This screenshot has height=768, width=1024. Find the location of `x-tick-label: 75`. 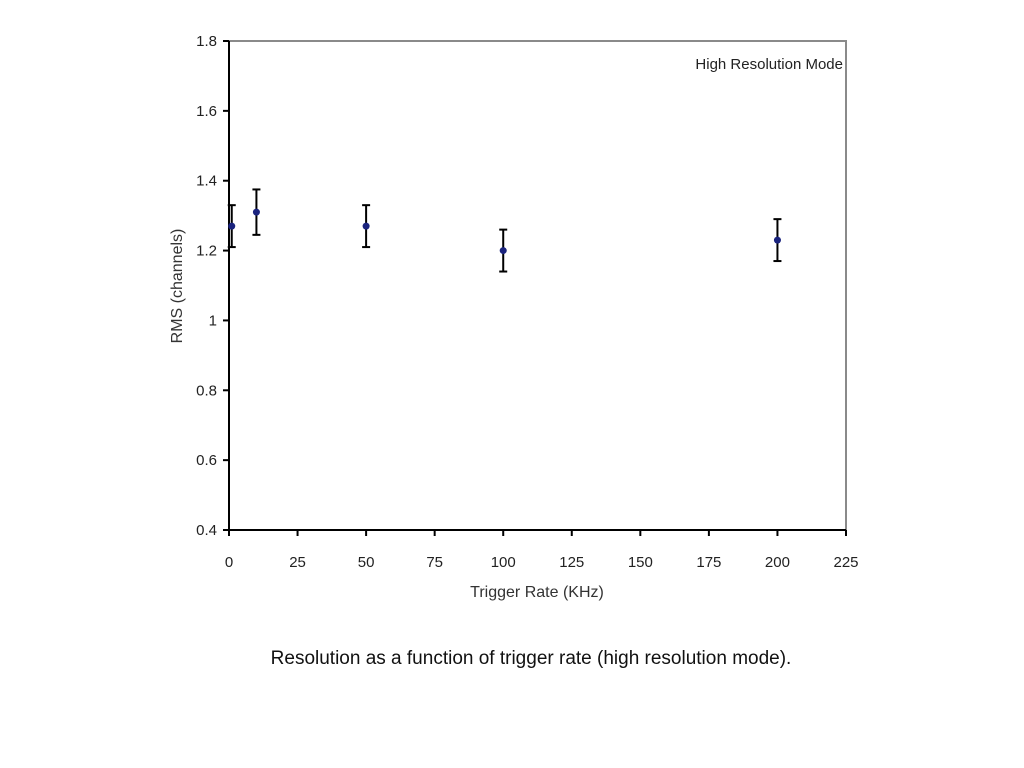

x-tick-label: 75 is located at coordinates (434, 562).